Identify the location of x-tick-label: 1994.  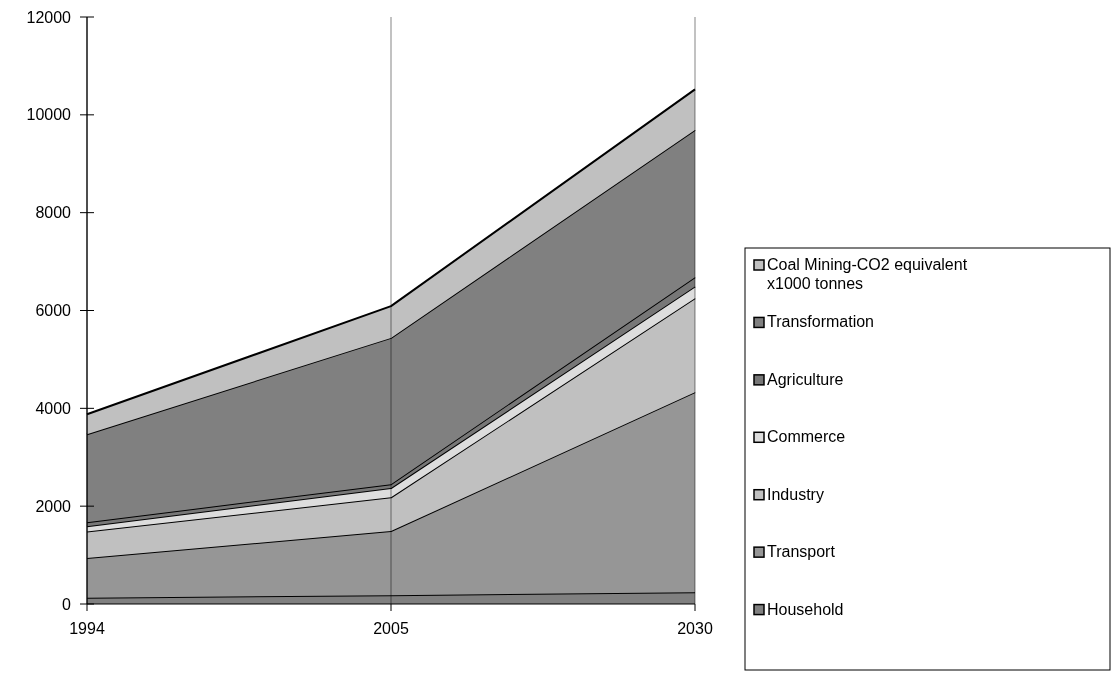
(87, 628).